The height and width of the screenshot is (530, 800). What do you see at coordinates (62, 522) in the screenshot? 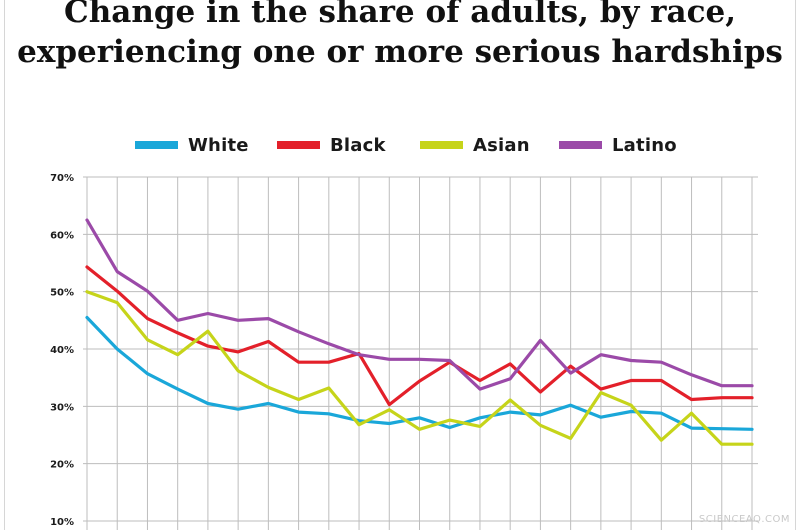
I see `y-tick-label: 10%` at bounding box center [62, 522].